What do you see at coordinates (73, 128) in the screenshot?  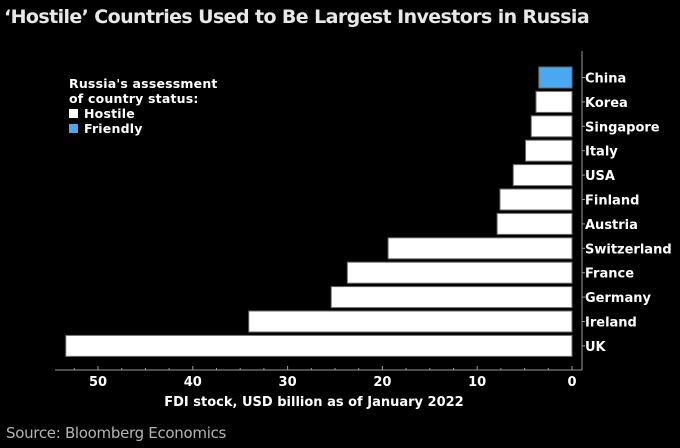 I see `legend-swatch-friendly` at bounding box center [73, 128].